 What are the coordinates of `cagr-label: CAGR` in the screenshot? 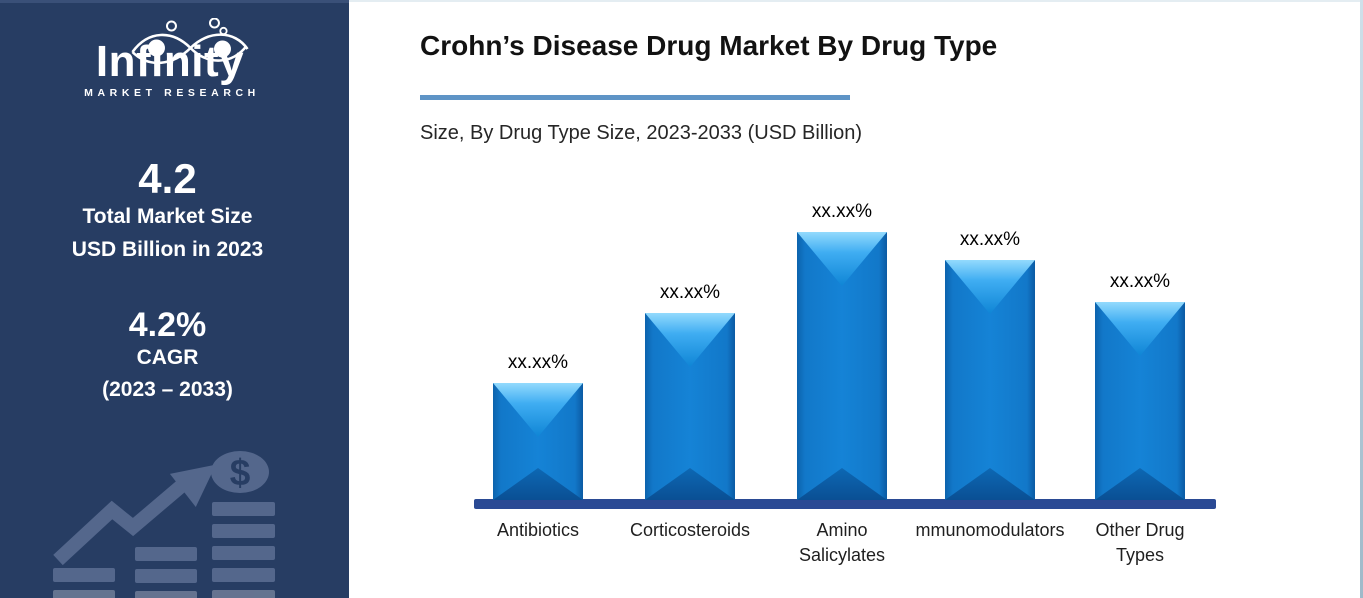 It's located at (167, 357).